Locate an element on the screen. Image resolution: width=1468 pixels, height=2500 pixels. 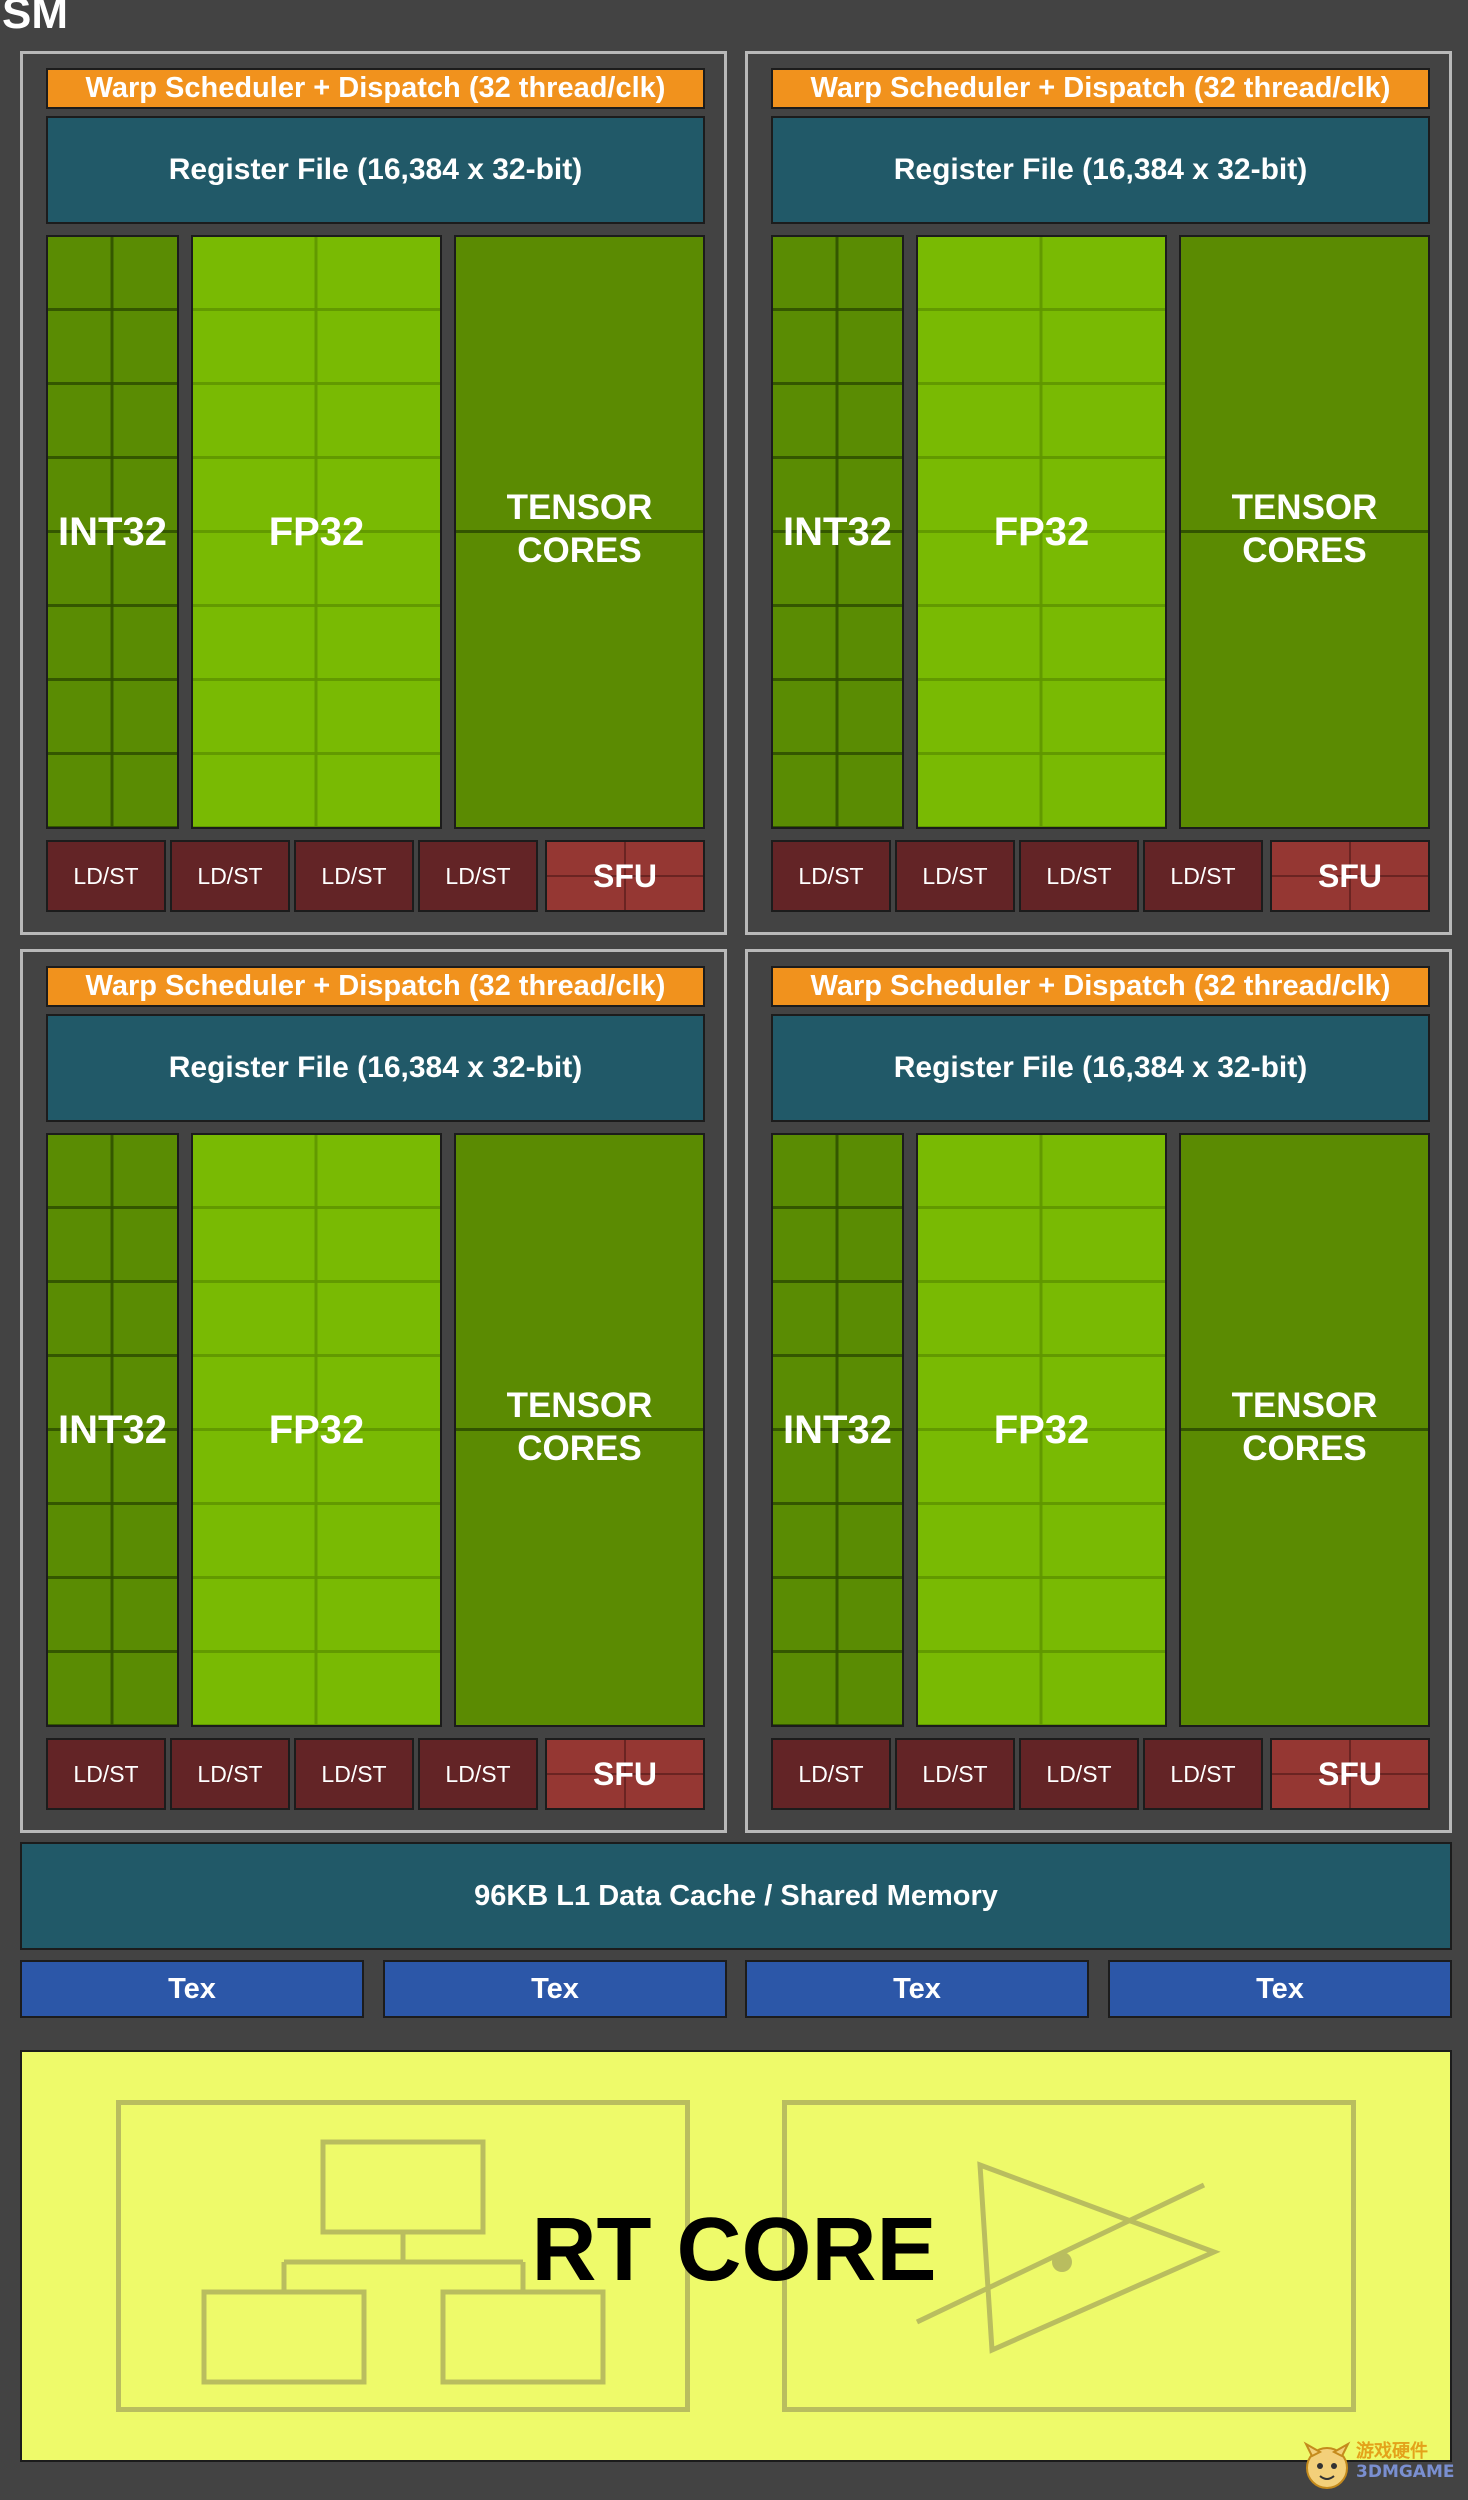
watermark-logo: 游戏硬件 3DMGAME is located at coordinates (1380, 2465).